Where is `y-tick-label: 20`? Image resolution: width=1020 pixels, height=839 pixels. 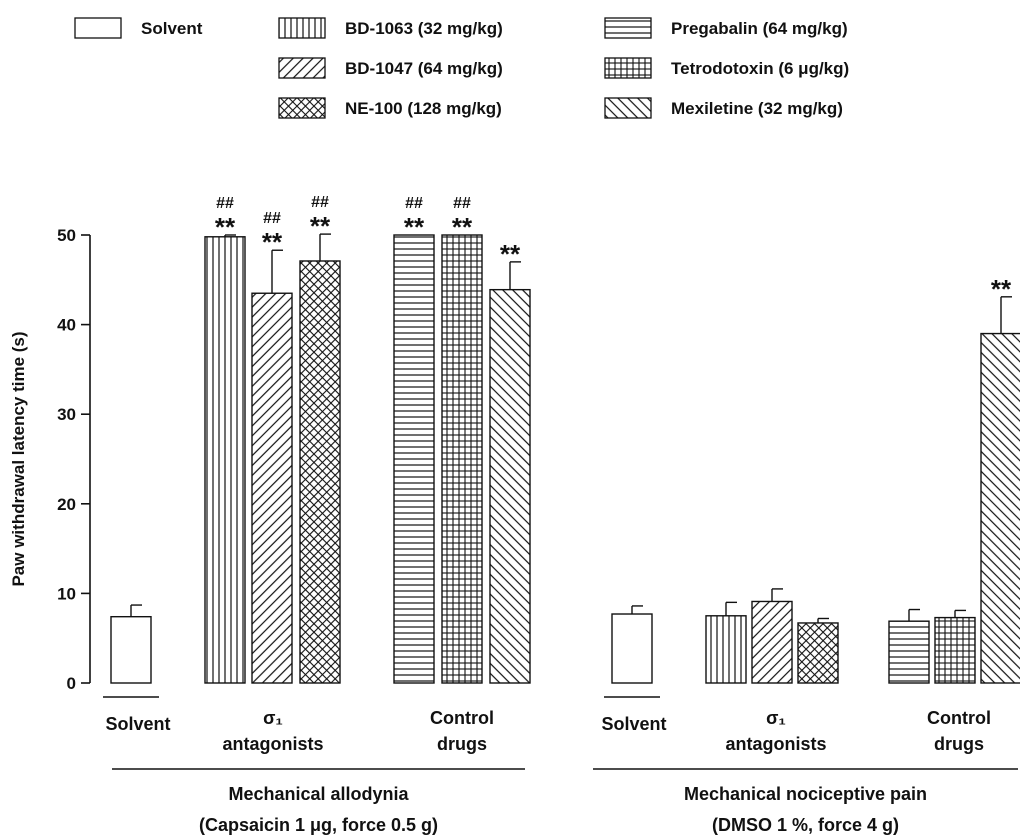
y-tick-label: 20 is located at coordinates (66, 504).